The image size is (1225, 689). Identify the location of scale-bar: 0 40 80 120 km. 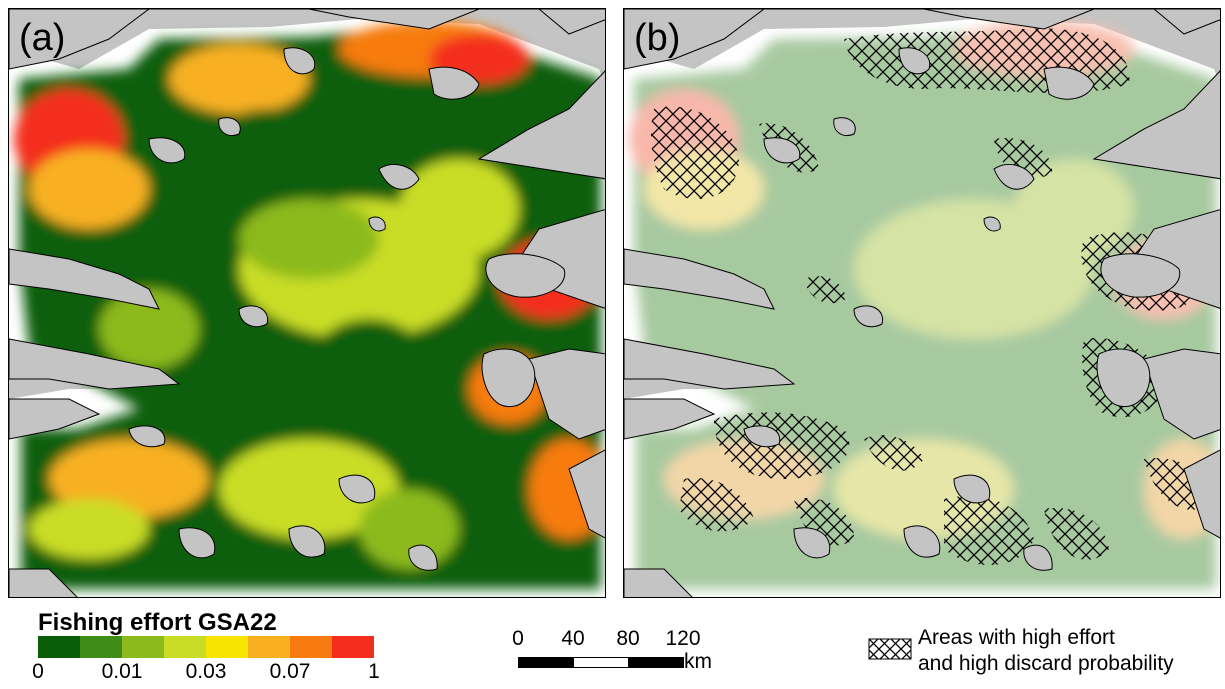
(614, 652).